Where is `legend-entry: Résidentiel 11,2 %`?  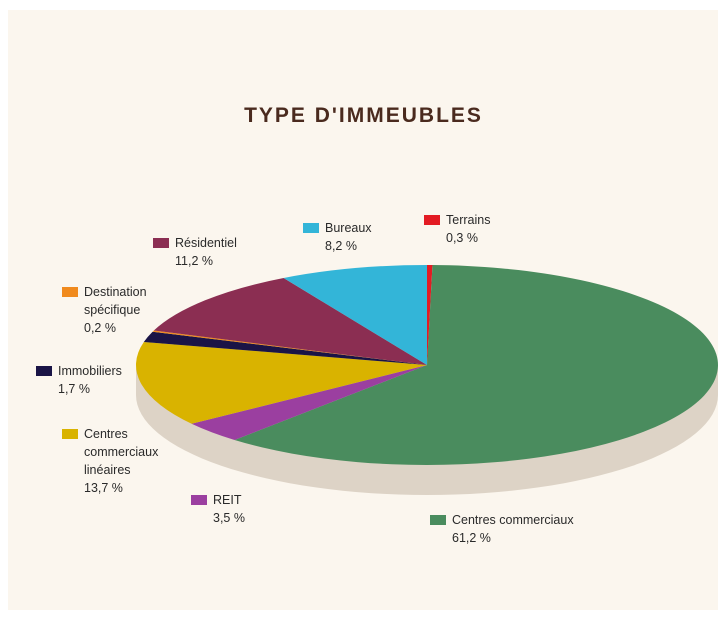
legend-entry: Résidentiel 11,2 % is located at coordinates (214, 252).